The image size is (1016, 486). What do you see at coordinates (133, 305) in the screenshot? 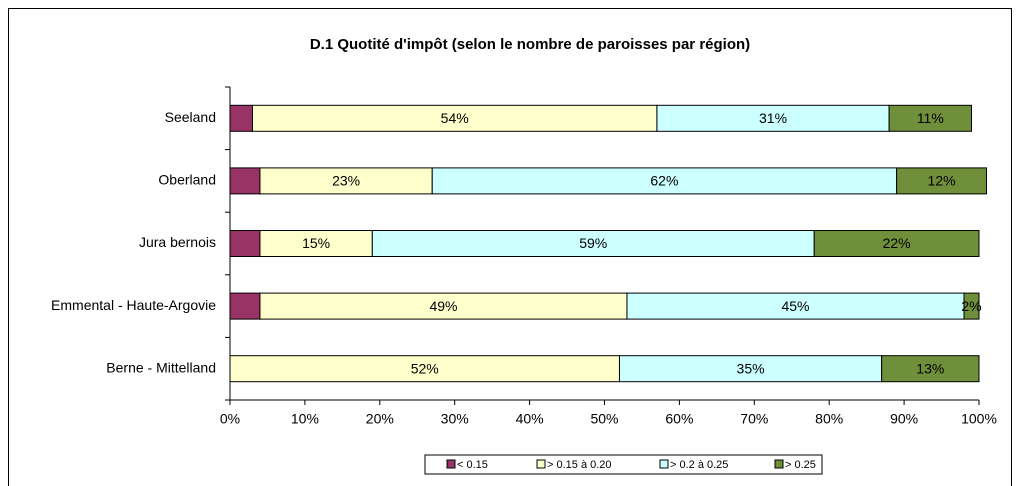
I see `y-tick-label: Emmental - Haute-Argovie` at bounding box center [133, 305].